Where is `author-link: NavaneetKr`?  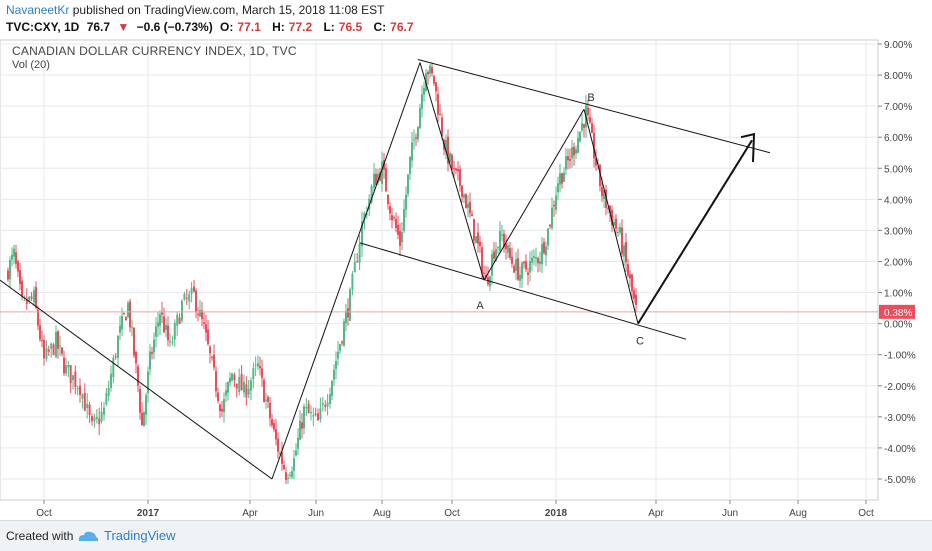 author-link: NavaneetKr is located at coordinates (38, 10).